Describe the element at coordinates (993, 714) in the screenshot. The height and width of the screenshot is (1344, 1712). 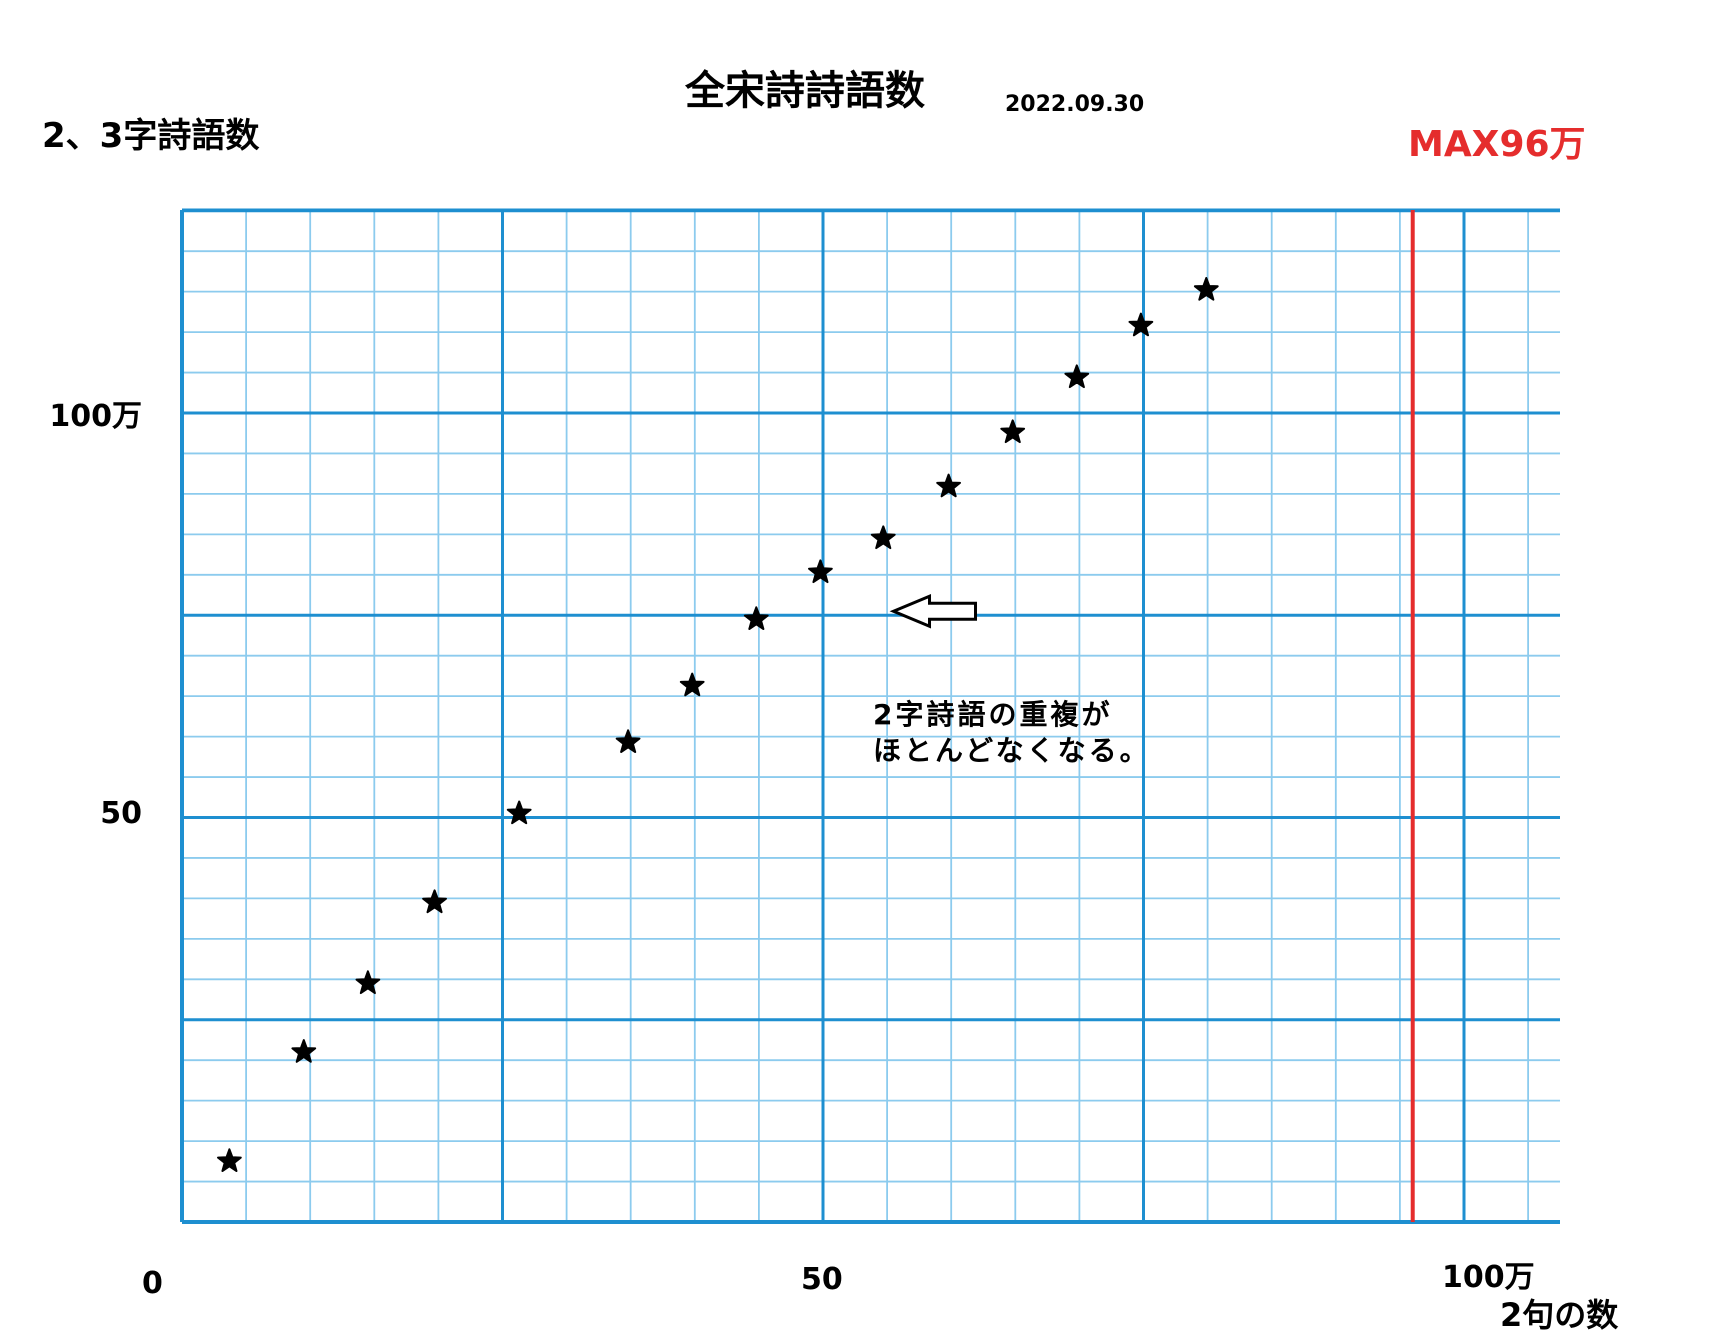
I see `annotation-line-1: 2字詩語の重複が` at that location.